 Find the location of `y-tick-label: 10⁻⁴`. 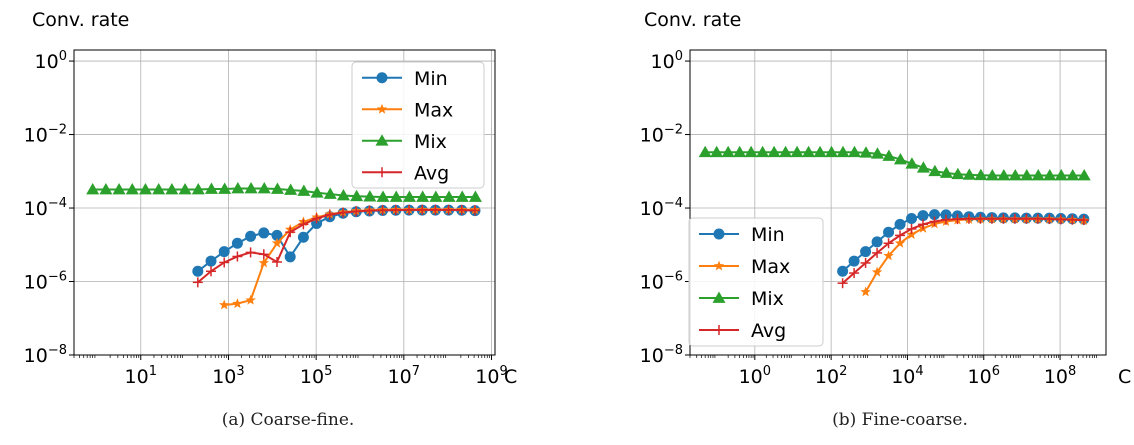

y-tick-label: 10⁻⁴ is located at coordinates (661, 208).